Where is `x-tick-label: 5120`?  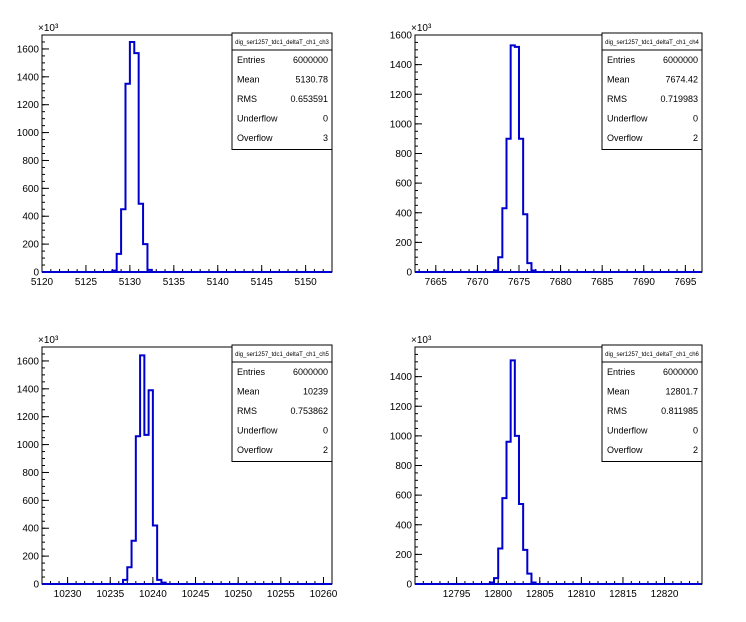 x-tick-label: 5120 is located at coordinates (42, 282).